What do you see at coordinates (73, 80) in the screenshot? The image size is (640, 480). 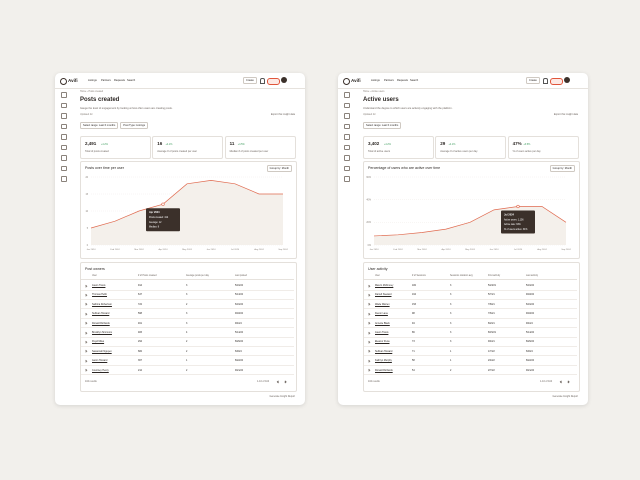 I see `logo: Avifi` at bounding box center [73, 80].